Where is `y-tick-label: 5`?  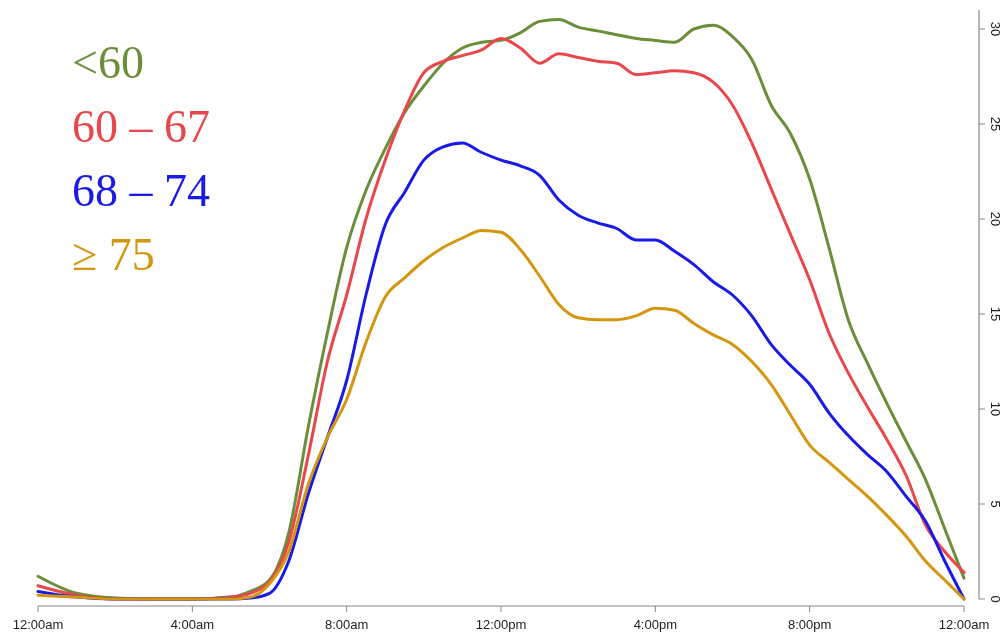 y-tick-label: 5 is located at coordinates (995, 504).